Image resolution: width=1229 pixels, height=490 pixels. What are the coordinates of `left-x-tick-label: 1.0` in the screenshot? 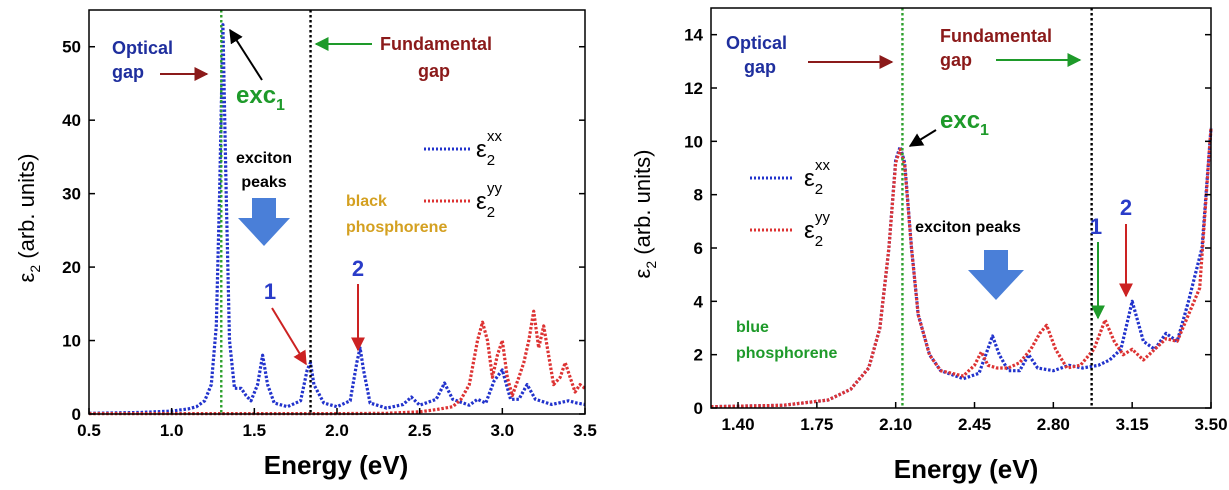 It's located at (172, 430).